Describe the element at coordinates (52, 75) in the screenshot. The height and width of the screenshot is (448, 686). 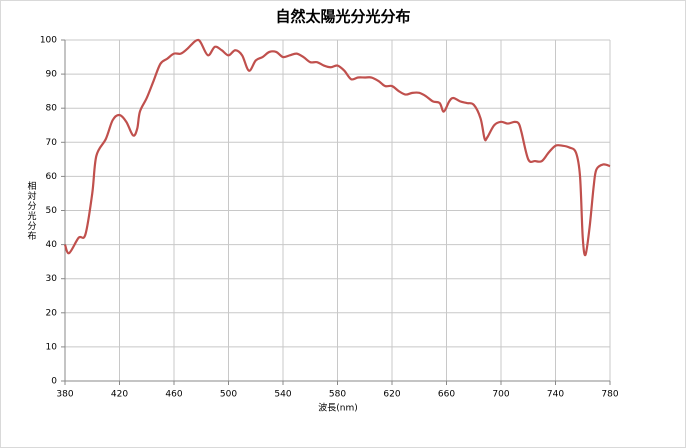
I see `y-tick-label: 90` at that location.